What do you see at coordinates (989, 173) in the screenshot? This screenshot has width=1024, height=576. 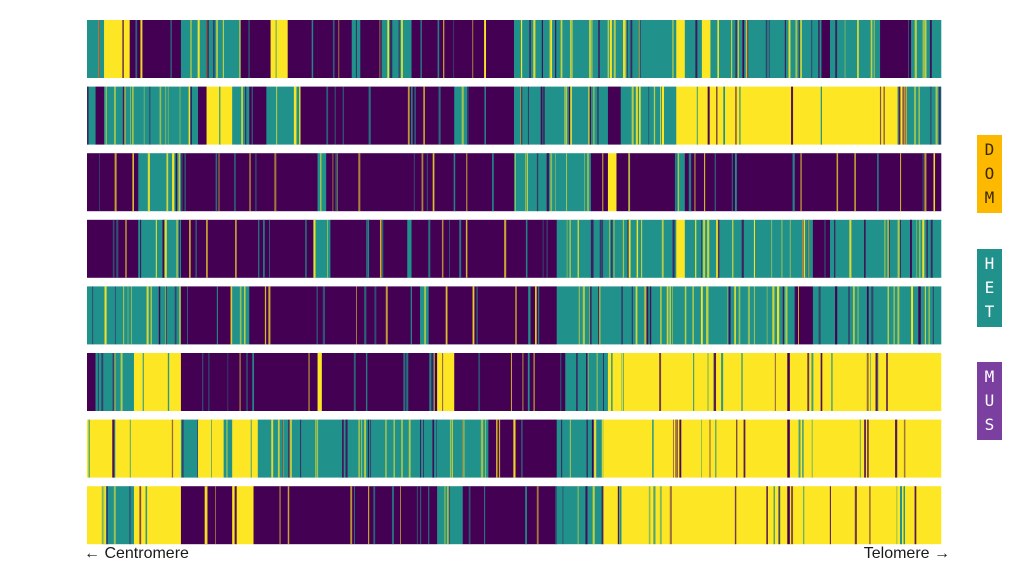 I see `legend-letter: O` at bounding box center [989, 173].